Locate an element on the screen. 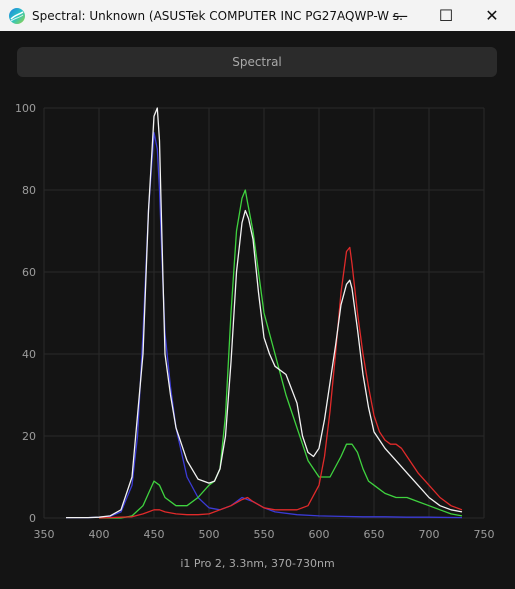  minimize-button: — is located at coordinates (400, 15).